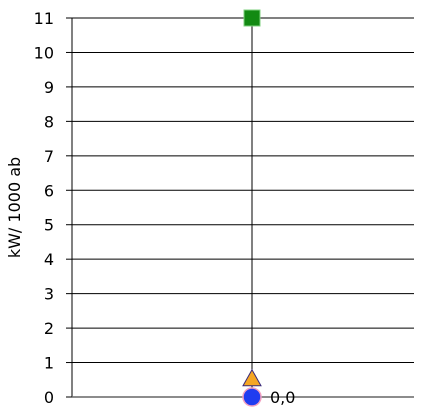  What do you see at coordinates (252, 397) in the screenshot?
I see `circle-point` at bounding box center [252, 397].